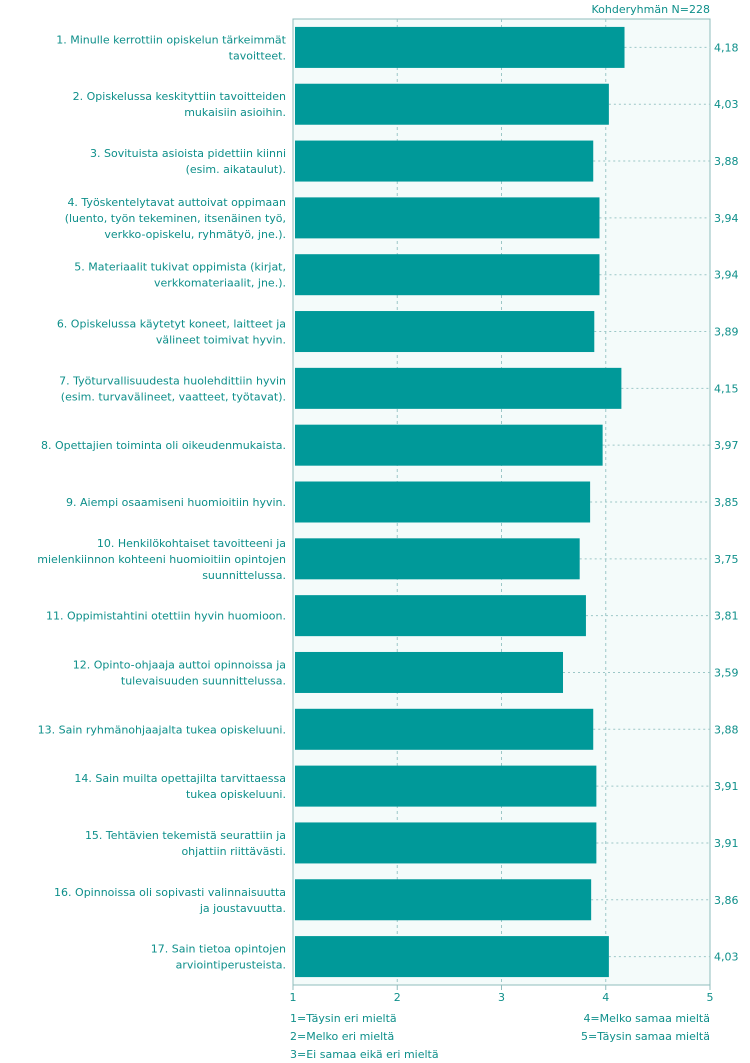  Describe the element at coordinates (726, 332) in the screenshot. I see `value-label: 3,89` at that location.